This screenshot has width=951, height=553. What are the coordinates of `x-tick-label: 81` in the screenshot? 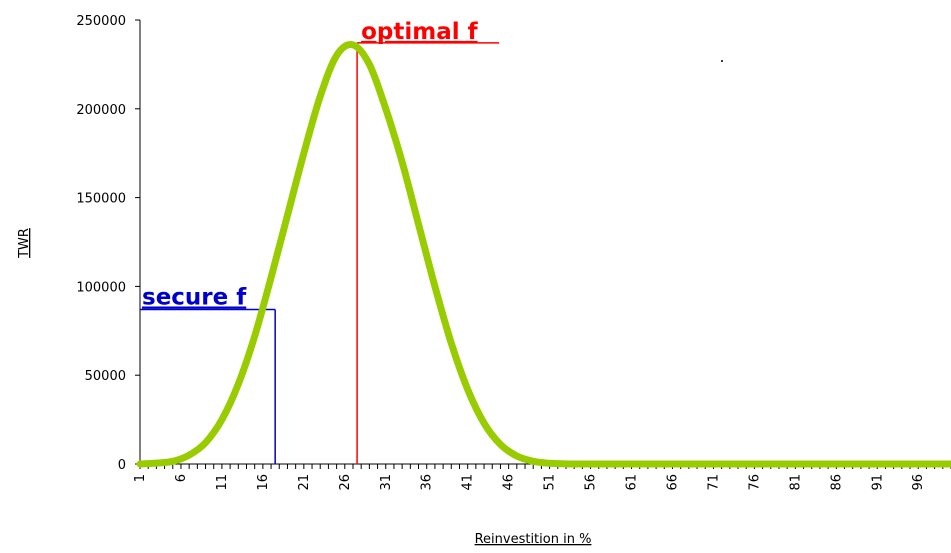 It's located at (795, 482).